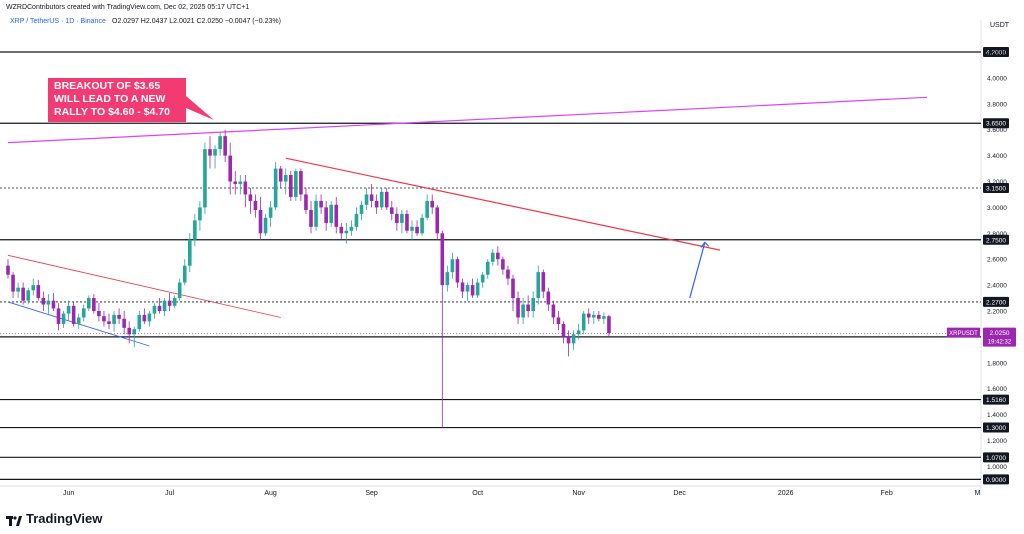  I want to click on projection-arrow, so click(699, 270).